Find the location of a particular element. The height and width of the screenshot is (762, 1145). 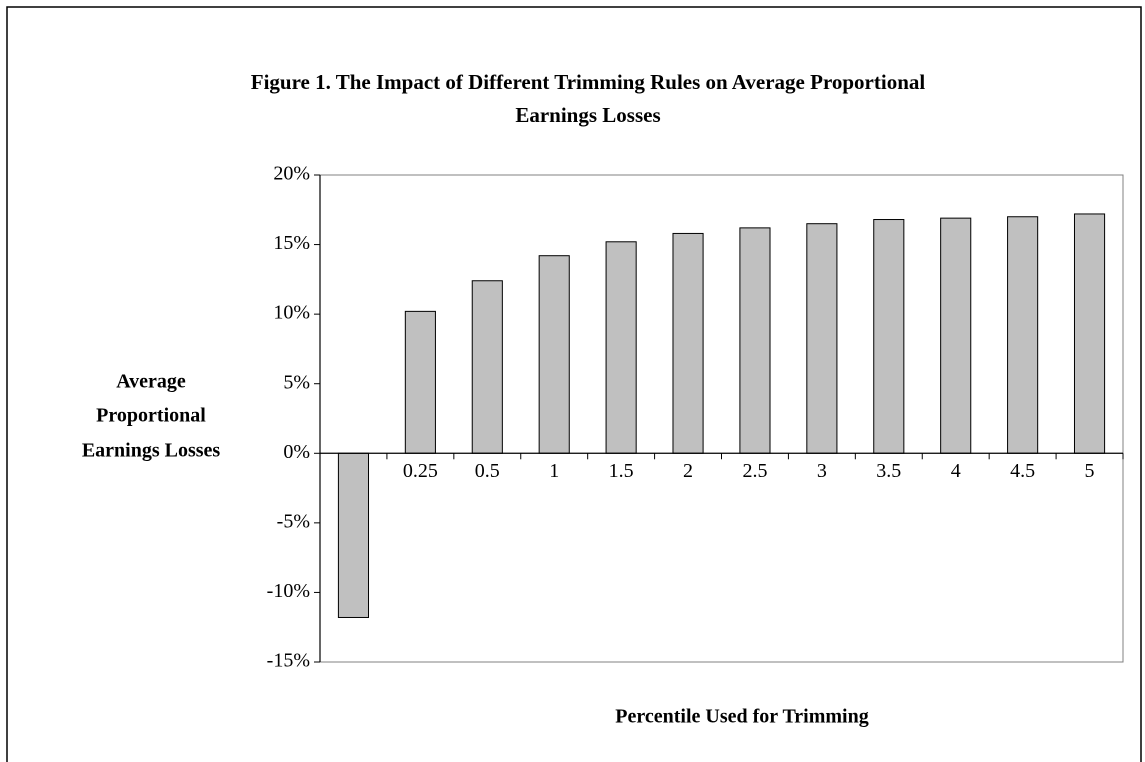

y-tick-label: 20% is located at coordinates (291, 174).